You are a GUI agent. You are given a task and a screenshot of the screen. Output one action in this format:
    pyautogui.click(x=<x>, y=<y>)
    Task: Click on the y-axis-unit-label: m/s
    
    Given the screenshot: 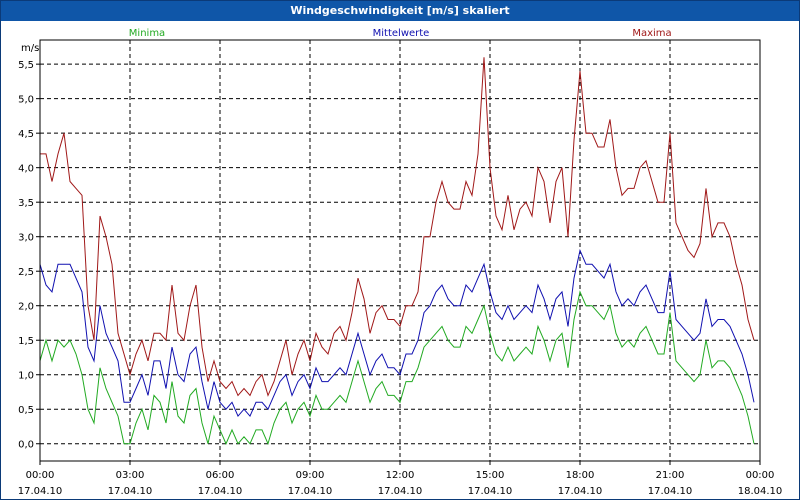 What is the action you would take?
    pyautogui.click(x=30, y=48)
    